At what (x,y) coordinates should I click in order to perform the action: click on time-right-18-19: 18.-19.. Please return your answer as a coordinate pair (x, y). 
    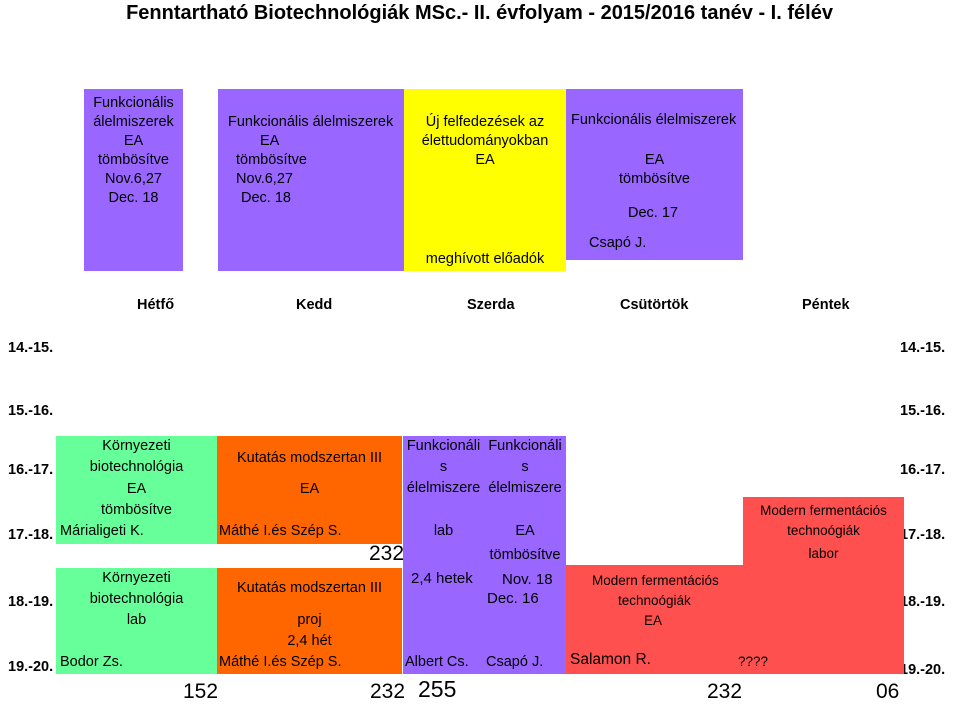
    Looking at the image, I should click on (923, 602).